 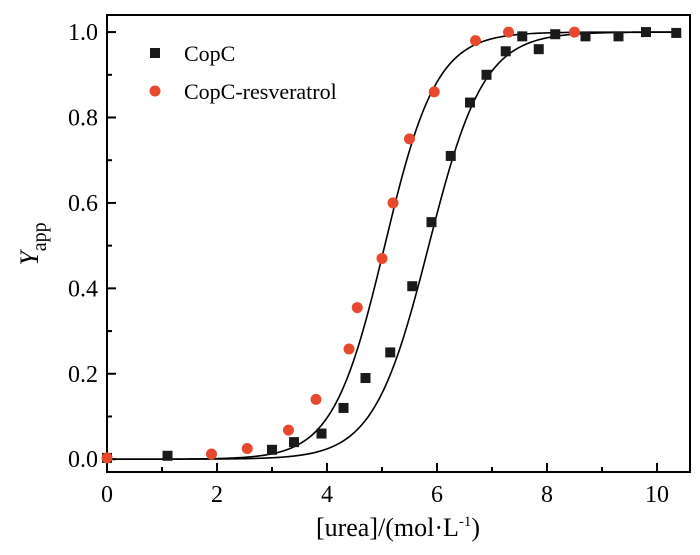 What do you see at coordinates (83, 289) in the screenshot?
I see `y-tick-label: 0.4` at bounding box center [83, 289].